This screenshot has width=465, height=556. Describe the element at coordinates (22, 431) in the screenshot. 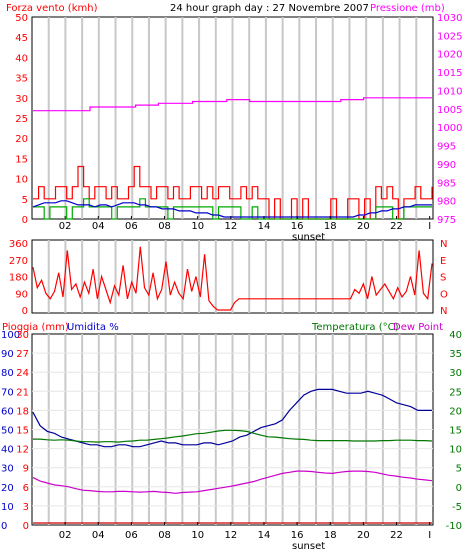

I see `rain-tick-label: 15` at that location.